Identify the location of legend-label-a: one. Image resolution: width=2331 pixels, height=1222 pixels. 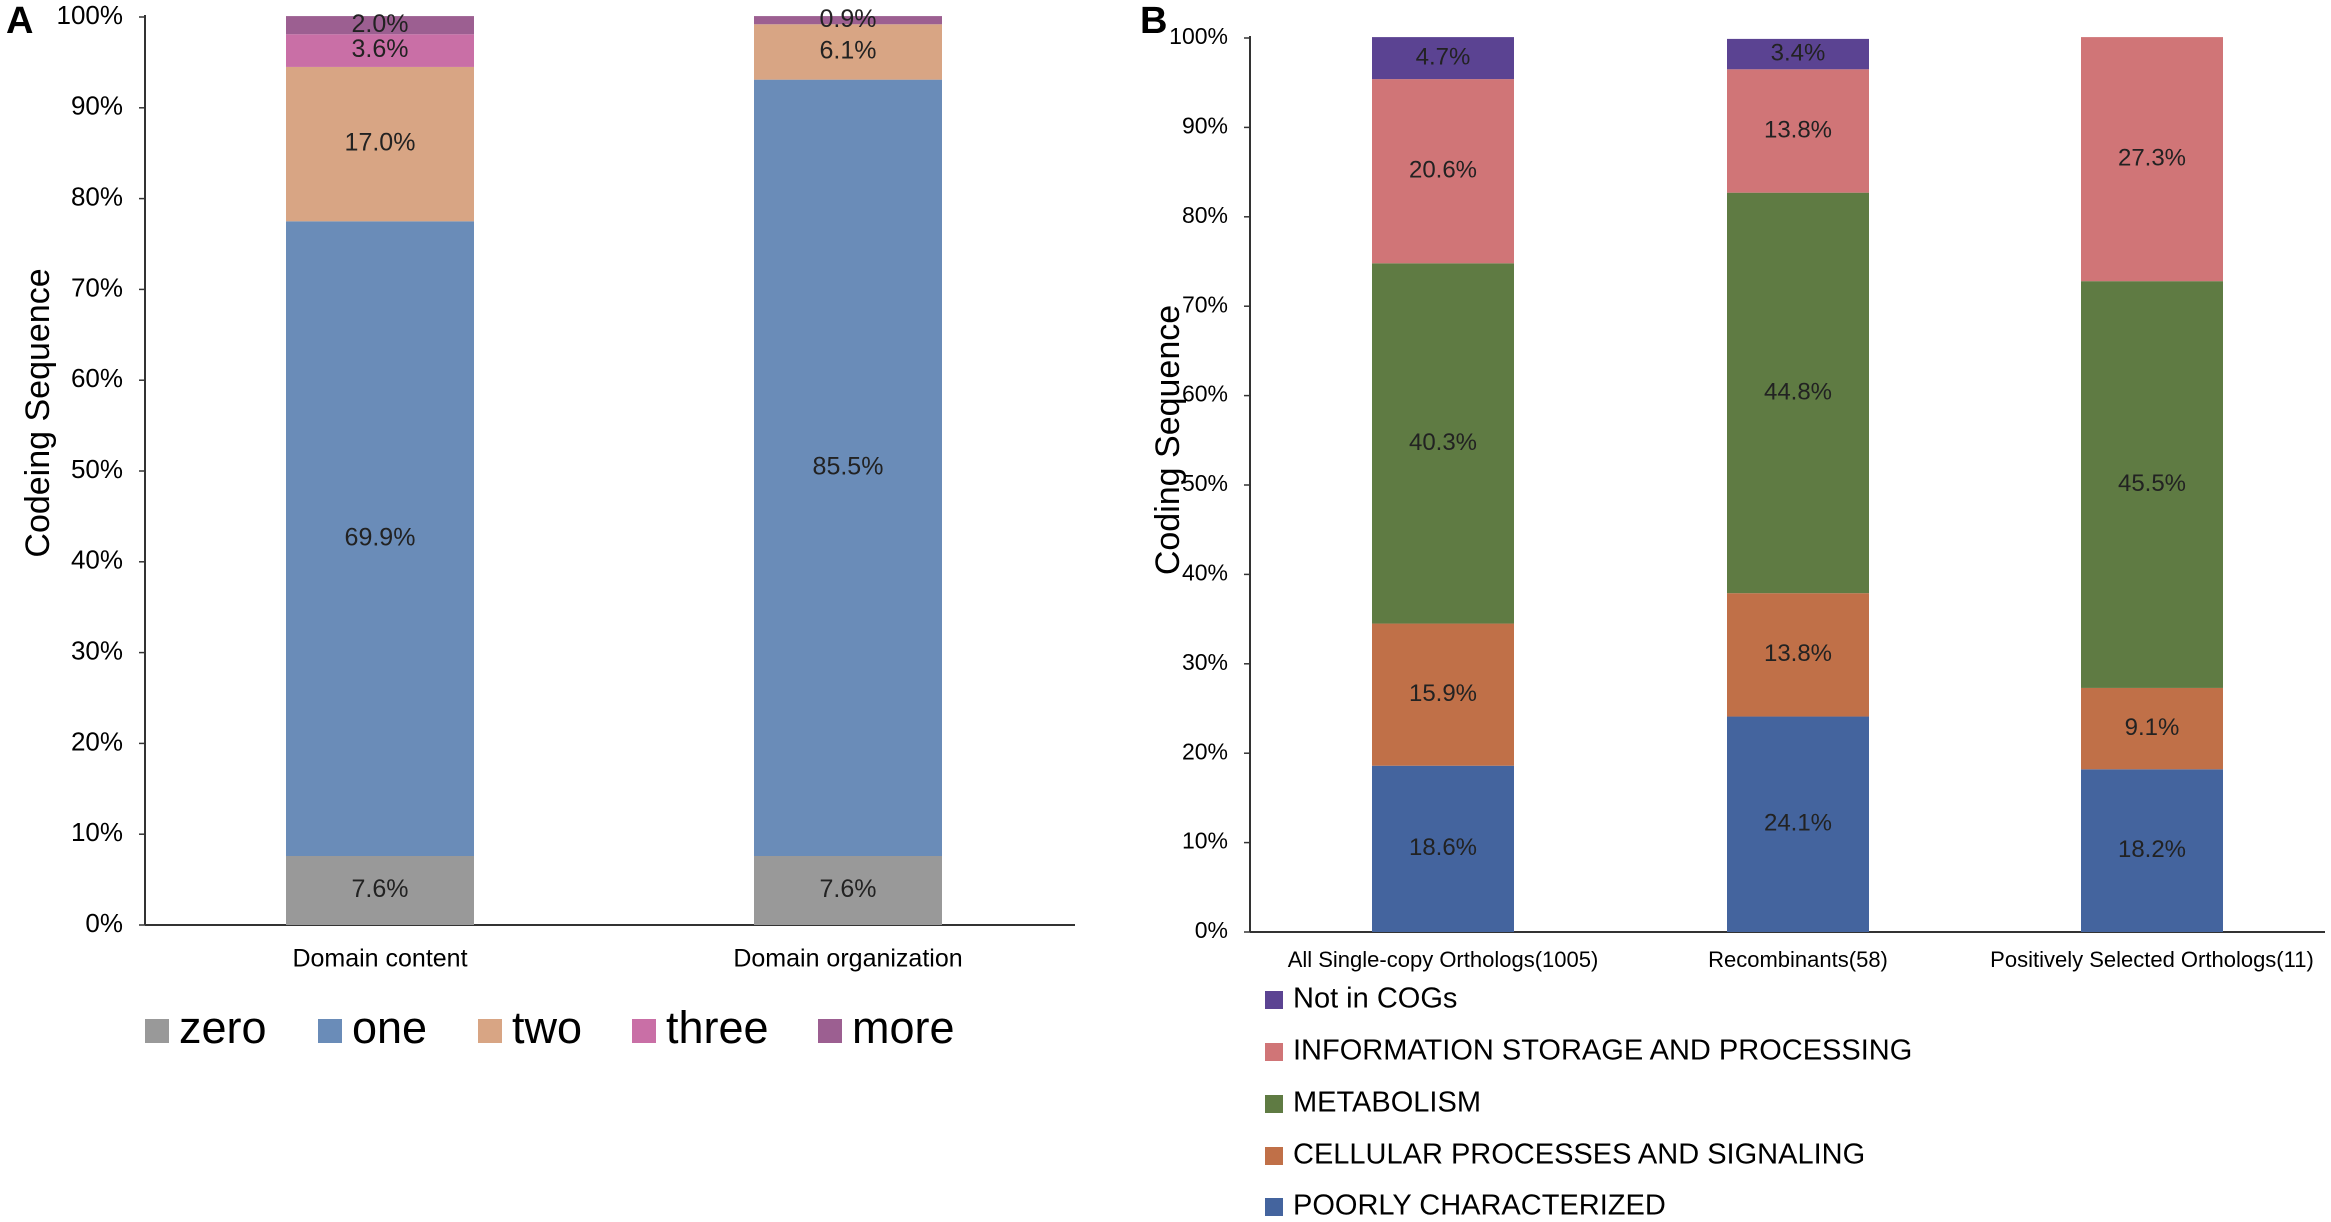
(389, 1027).